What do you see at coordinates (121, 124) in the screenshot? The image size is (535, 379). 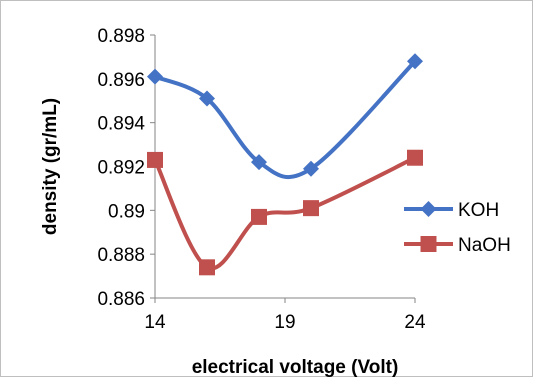 I see `y-tick-label: 0.894` at bounding box center [121, 124].